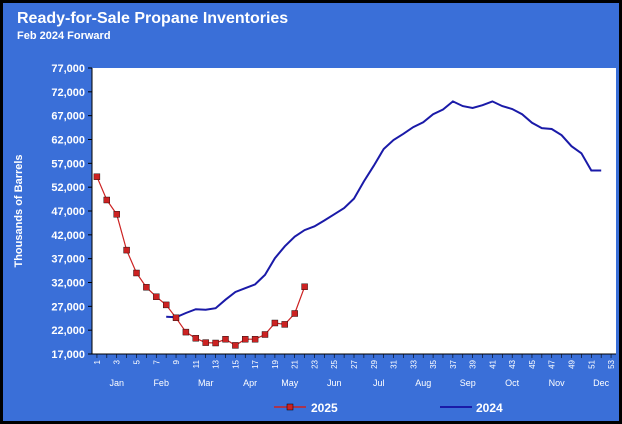 This screenshot has width=622, height=424. What do you see at coordinates (68, 355) in the screenshot?
I see `y-tick-label: 17,000` at bounding box center [68, 355].